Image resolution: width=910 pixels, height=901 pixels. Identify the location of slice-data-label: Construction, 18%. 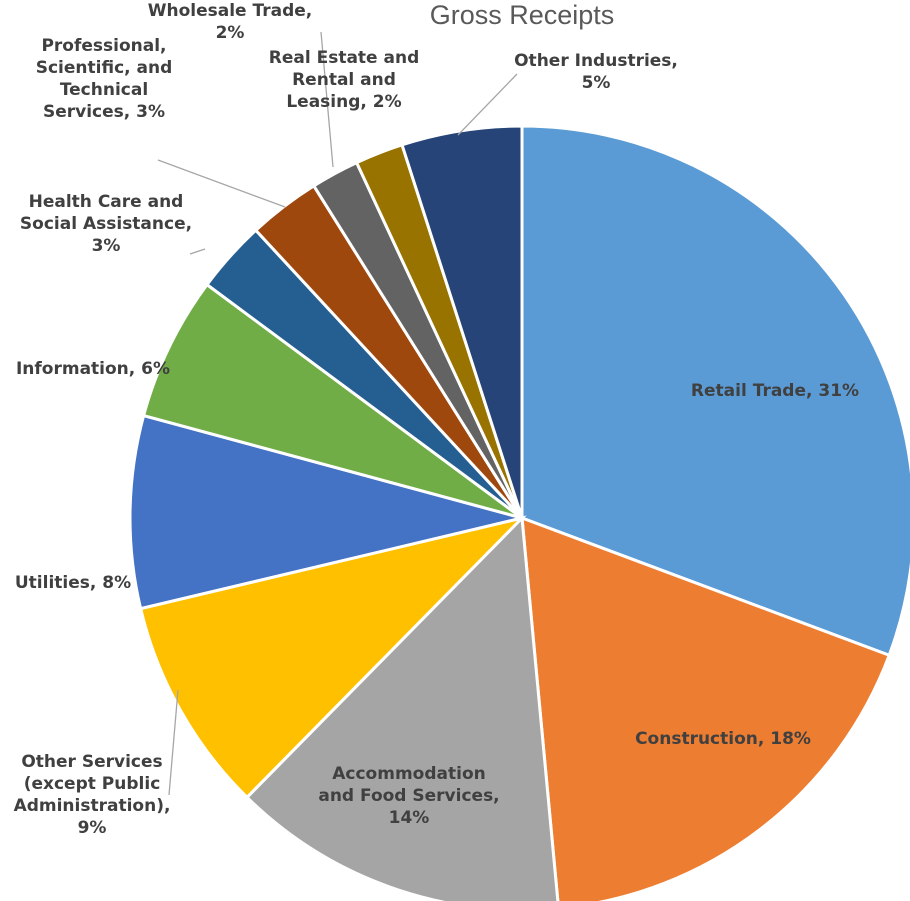
(723, 739).